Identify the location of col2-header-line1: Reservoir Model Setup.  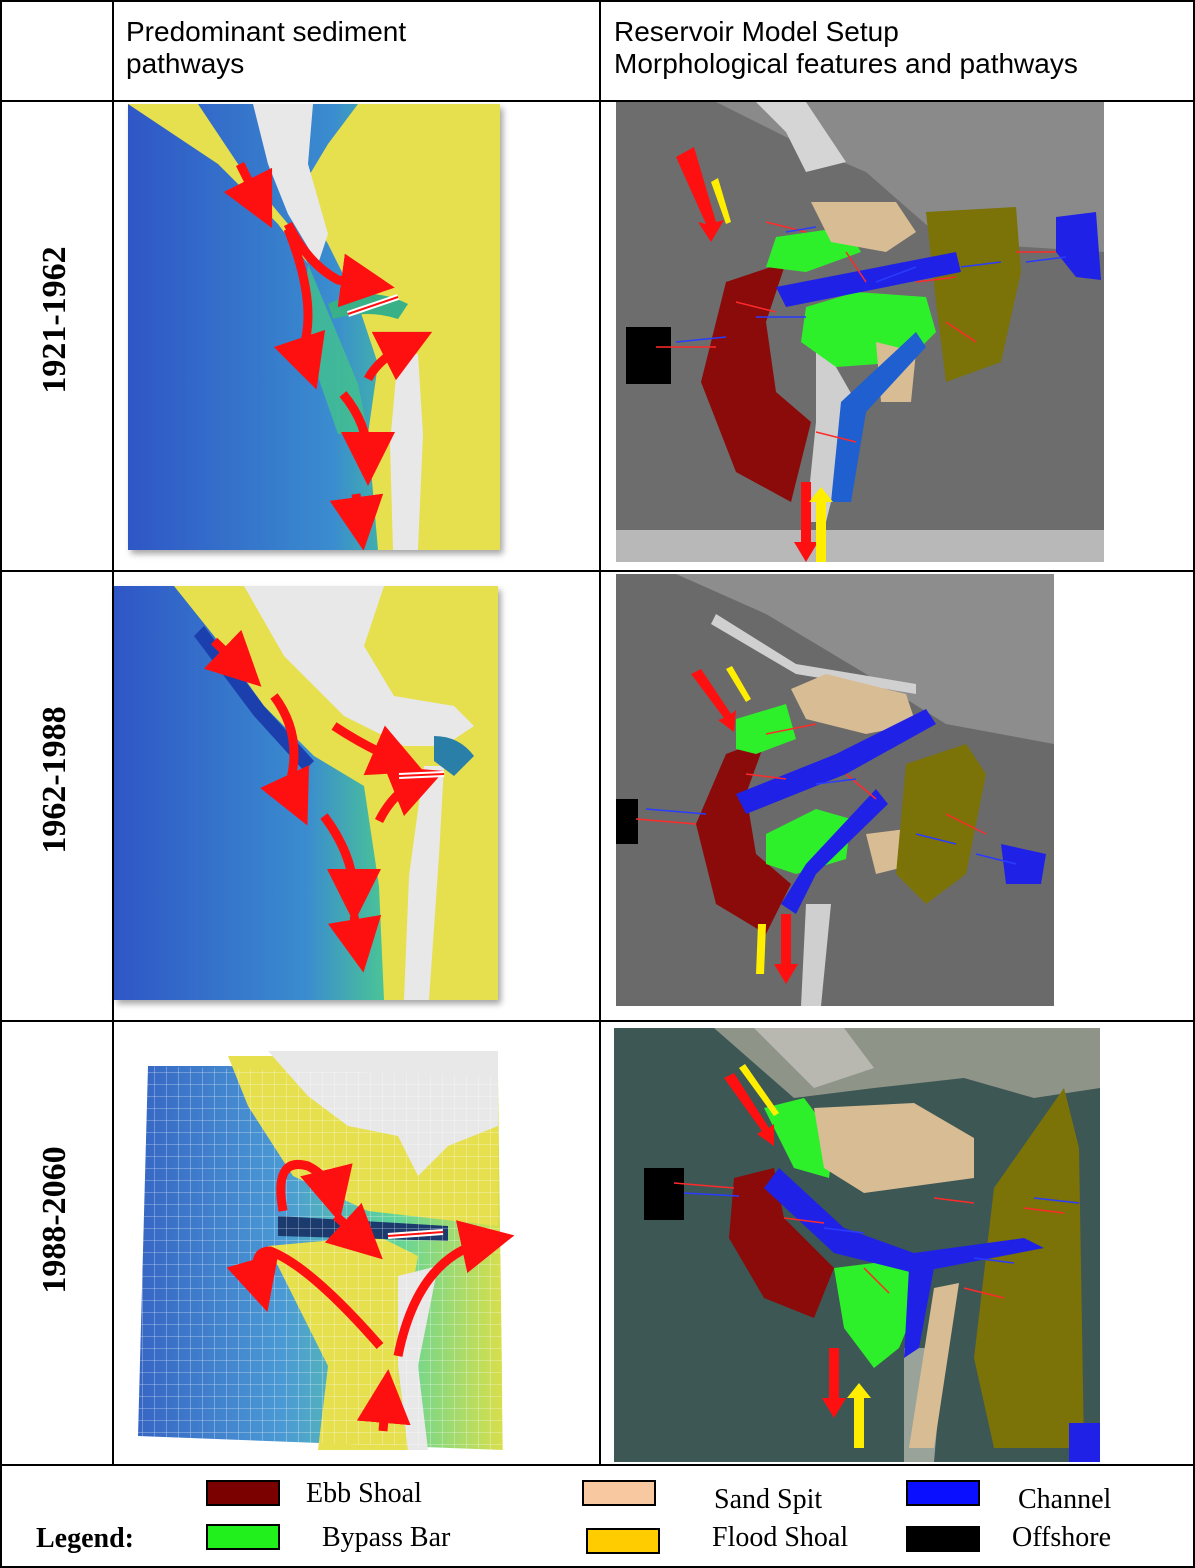
(756, 31).